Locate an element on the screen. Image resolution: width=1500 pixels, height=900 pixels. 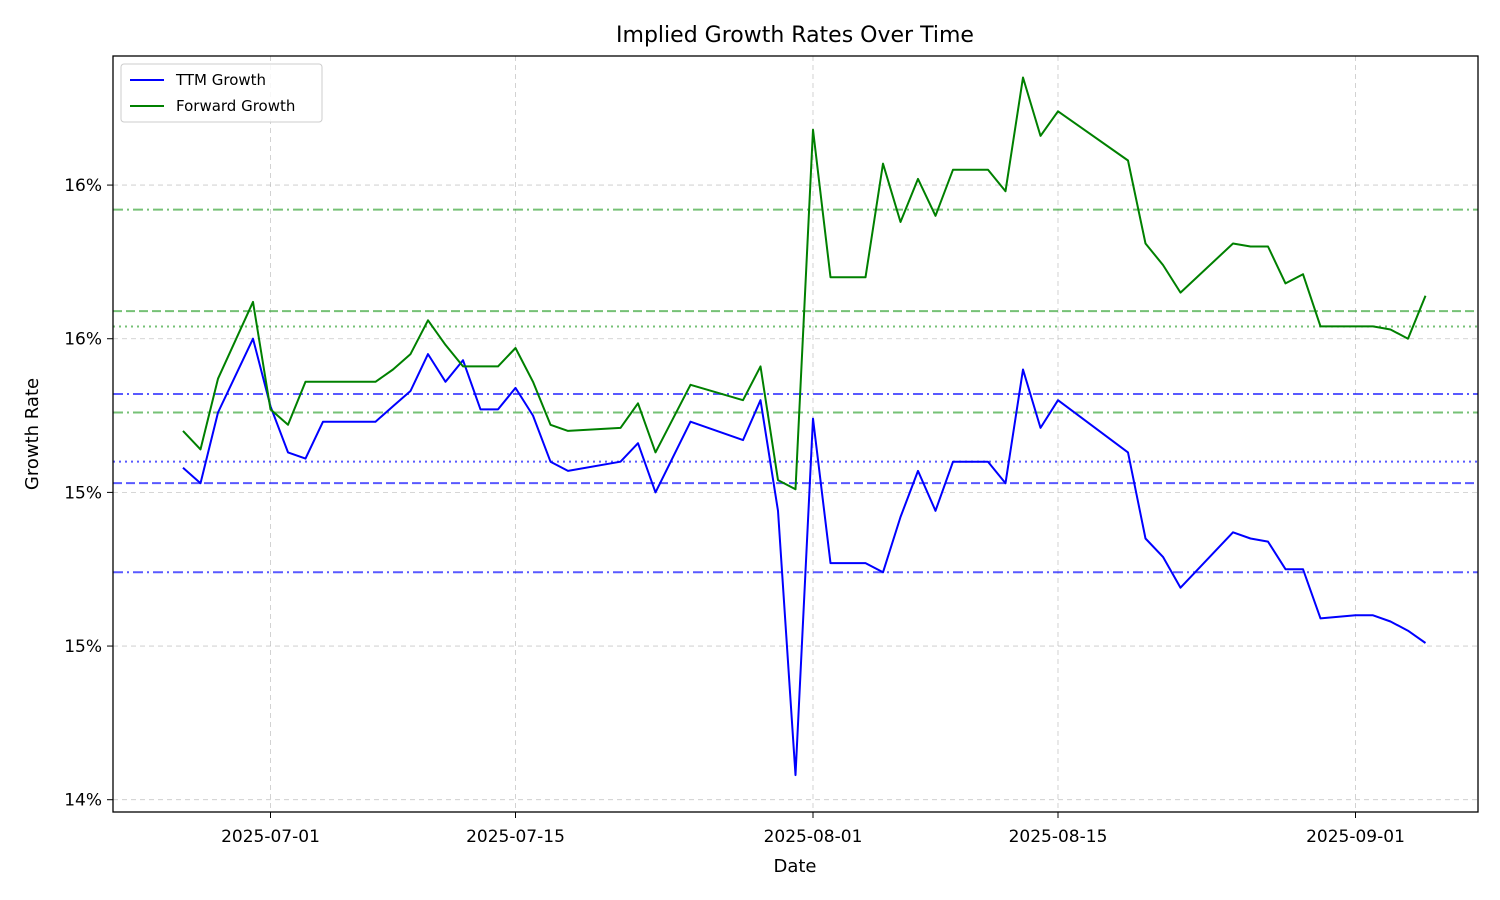
legend-box is located at coordinates (221, 93).